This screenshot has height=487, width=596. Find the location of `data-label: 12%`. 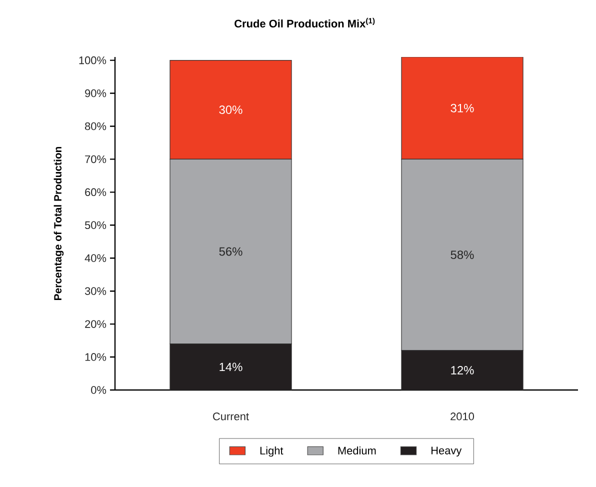

data-label: 12% is located at coordinates (462, 370).